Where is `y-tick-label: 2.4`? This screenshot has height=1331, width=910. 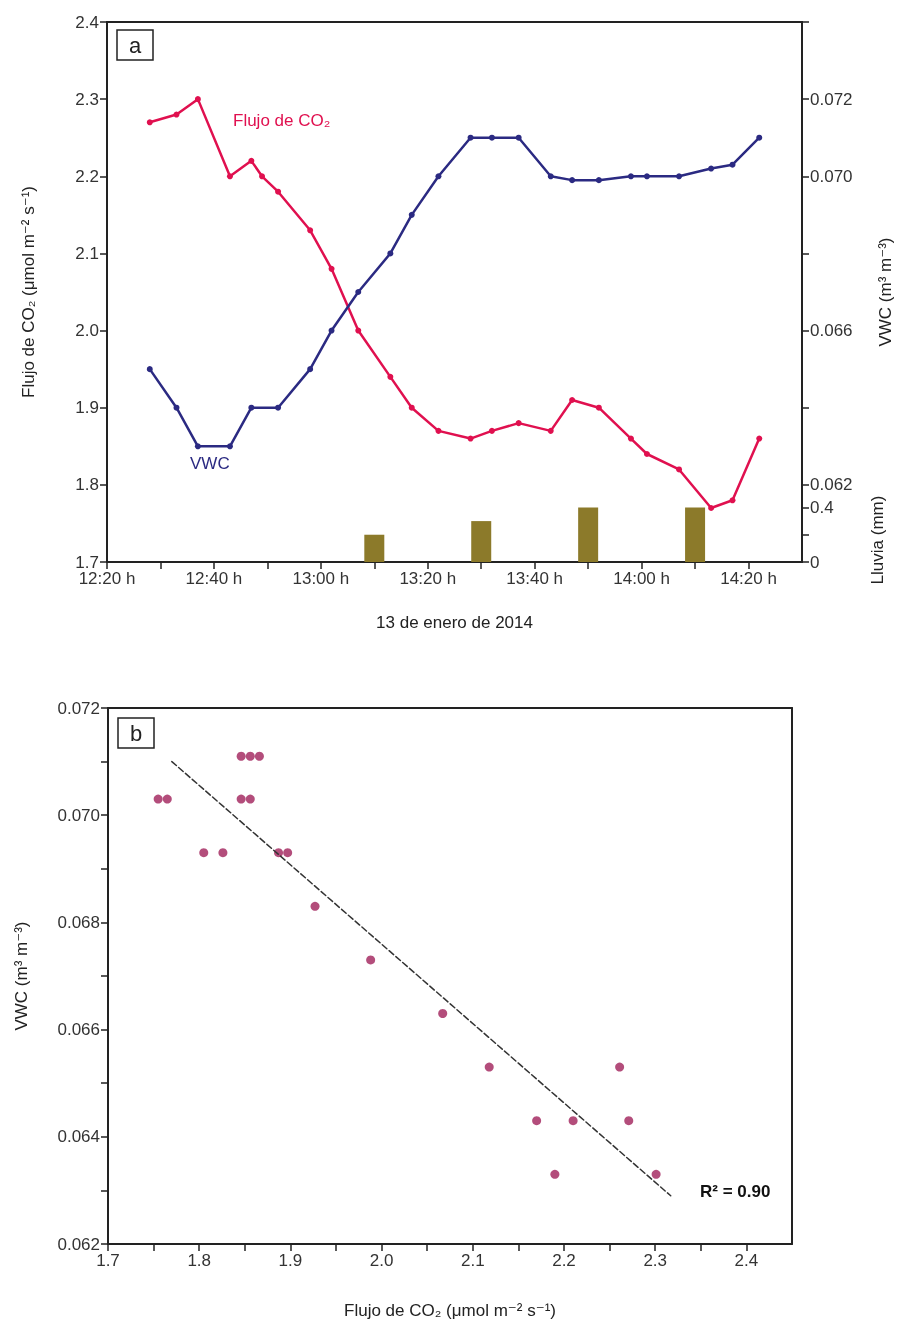
y-tick-label: 2.4 is located at coordinates (87, 22).